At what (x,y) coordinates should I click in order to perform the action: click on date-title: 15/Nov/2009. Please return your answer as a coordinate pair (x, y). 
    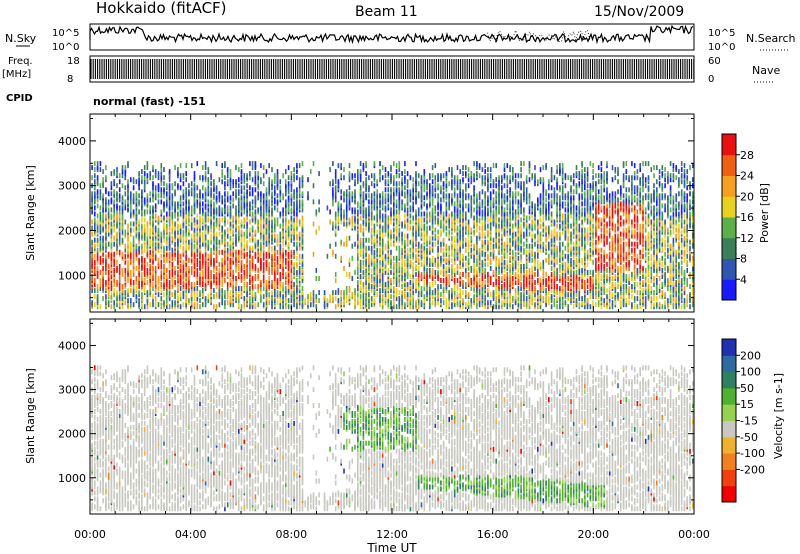
    Looking at the image, I should click on (639, 12).